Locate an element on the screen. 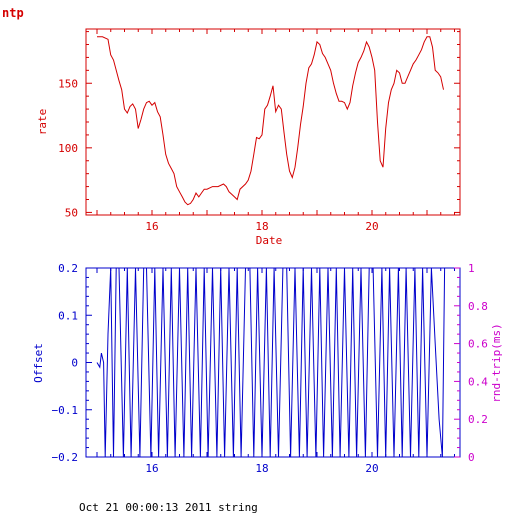 This screenshot has width=512, height=514. offset-x-tick-label: 18 is located at coordinates (261, 468).